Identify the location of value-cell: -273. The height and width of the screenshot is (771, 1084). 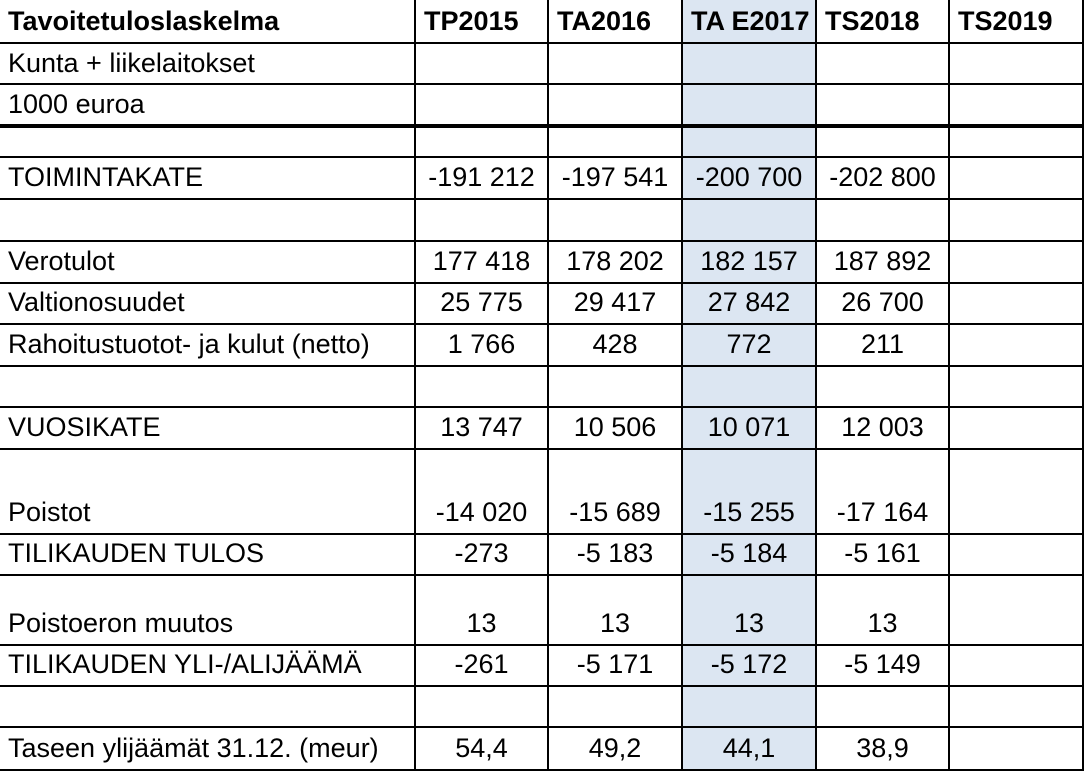
(482, 555).